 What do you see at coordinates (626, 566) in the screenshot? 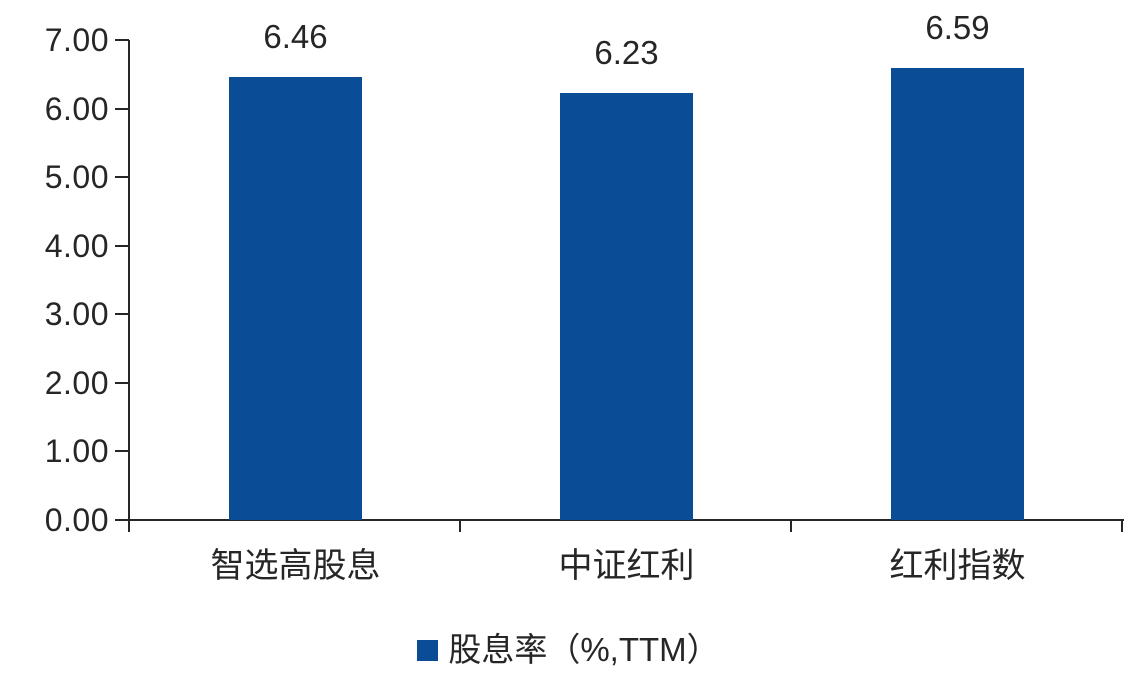
I see `x-axis-category-label: 中证红利` at bounding box center [626, 566].